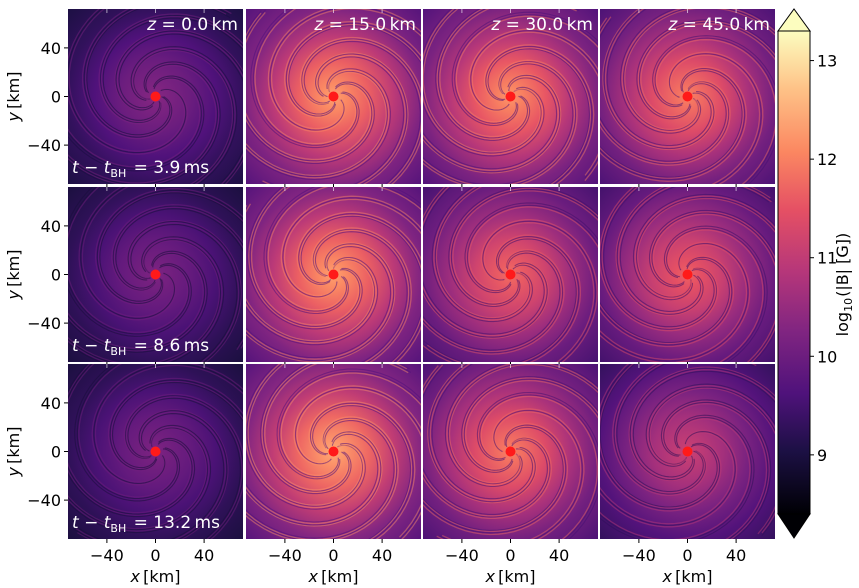 The height and width of the screenshot is (588, 859). I want to click on panel-r1-c3: z = 30.0 km, so click(510, 98).